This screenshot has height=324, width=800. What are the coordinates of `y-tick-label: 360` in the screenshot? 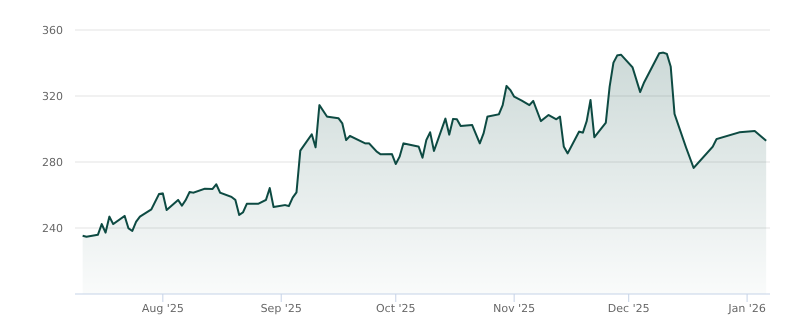 It's located at (52, 30).